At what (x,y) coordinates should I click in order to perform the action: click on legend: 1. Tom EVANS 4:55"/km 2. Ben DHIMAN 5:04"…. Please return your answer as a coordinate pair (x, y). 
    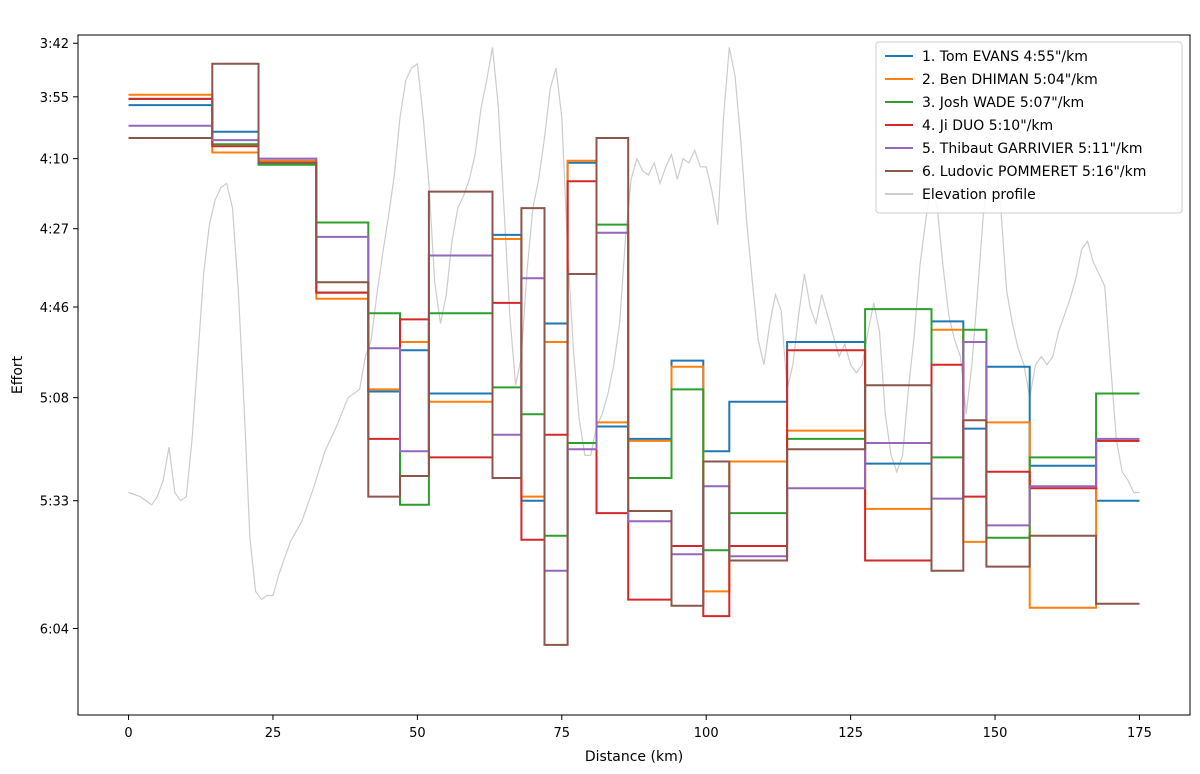
    Looking at the image, I should click on (1029, 127).